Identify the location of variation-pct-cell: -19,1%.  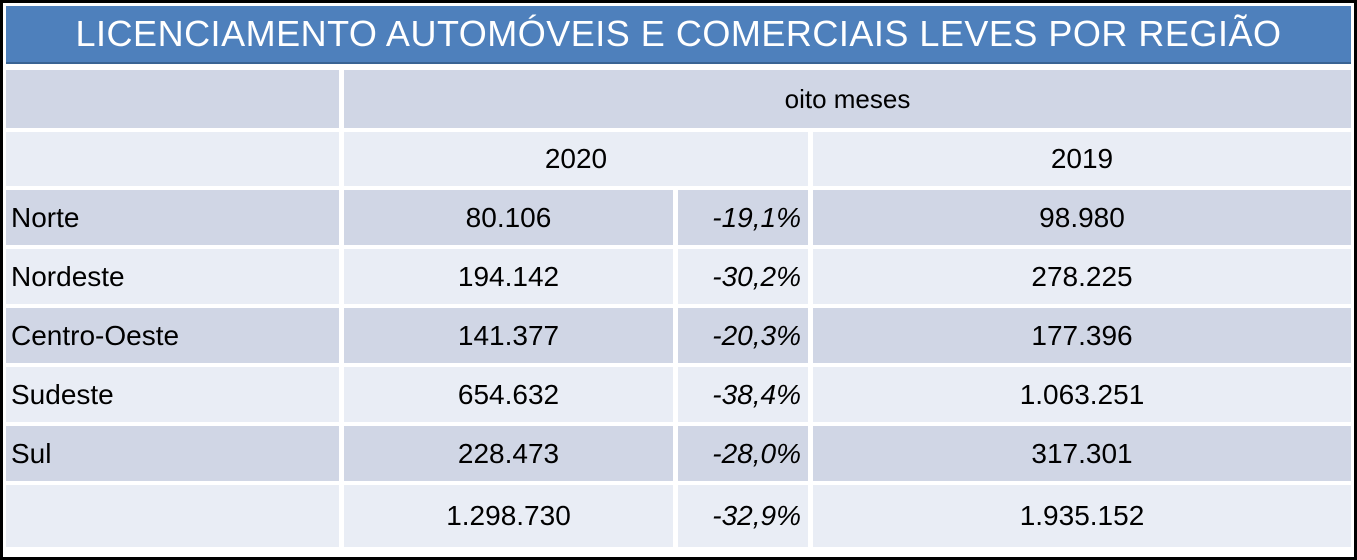
(743, 217).